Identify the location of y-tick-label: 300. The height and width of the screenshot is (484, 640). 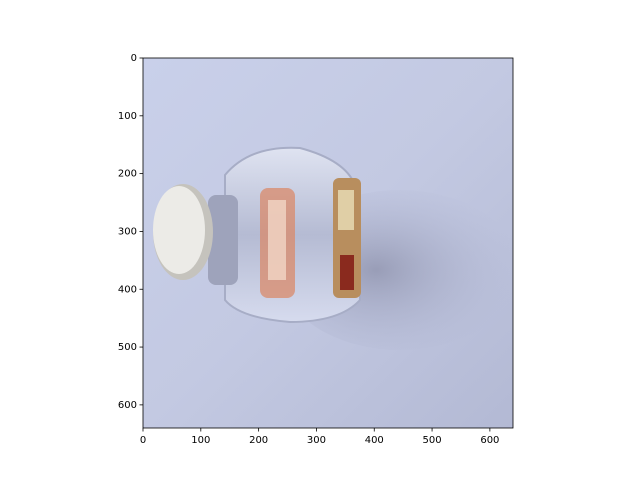
(127, 231).